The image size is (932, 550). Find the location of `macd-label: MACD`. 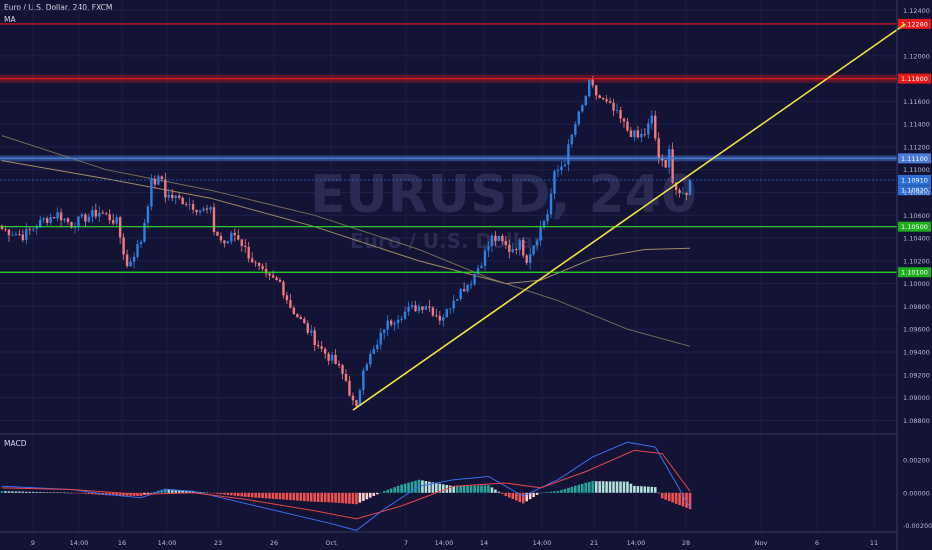

macd-label: MACD is located at coordinates (15, 443).